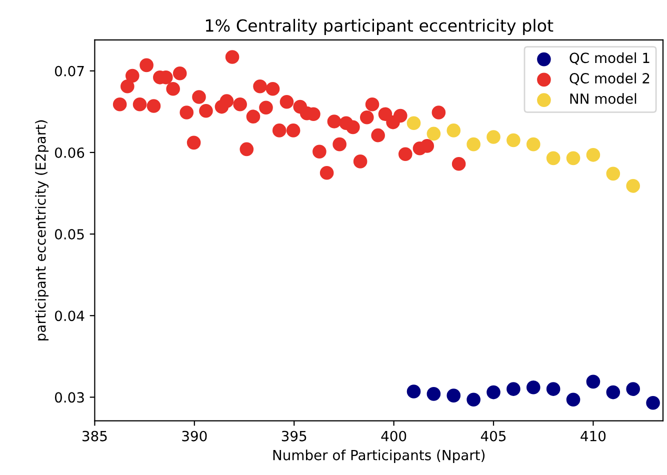 This screenshot has height=475, width=667. What do you see at coordinates (610, 58) in the screenshot?
I see `legend-label: QC model 1` at bounding box center [610, 58].